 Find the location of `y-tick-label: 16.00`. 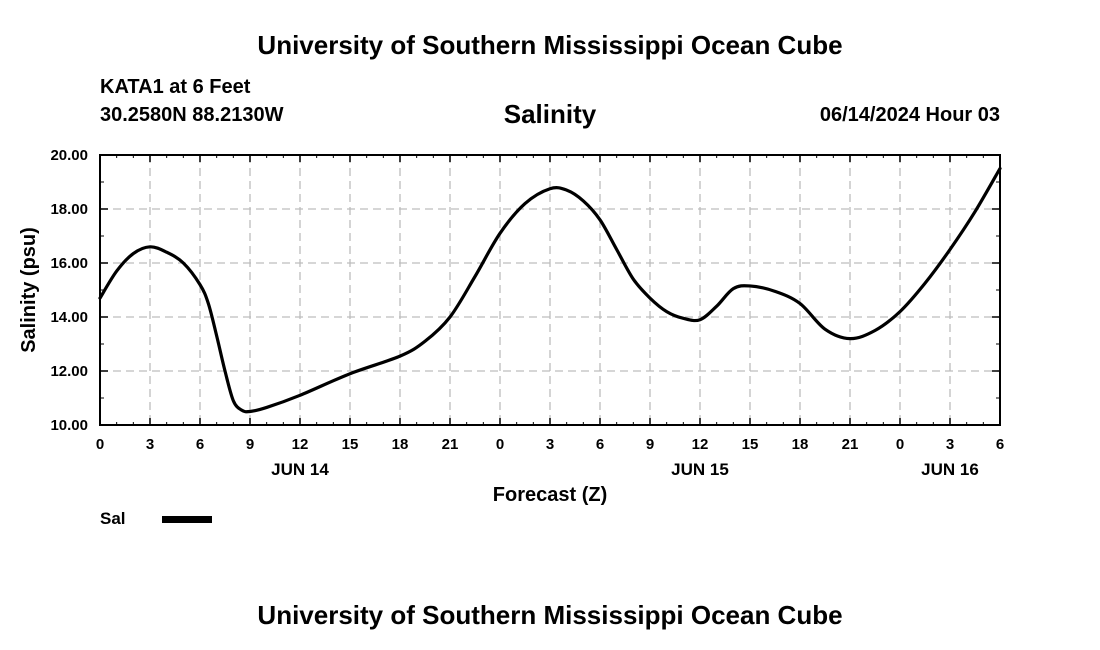

y-tick-label: 16.00 is located at coordinates (69, 263).